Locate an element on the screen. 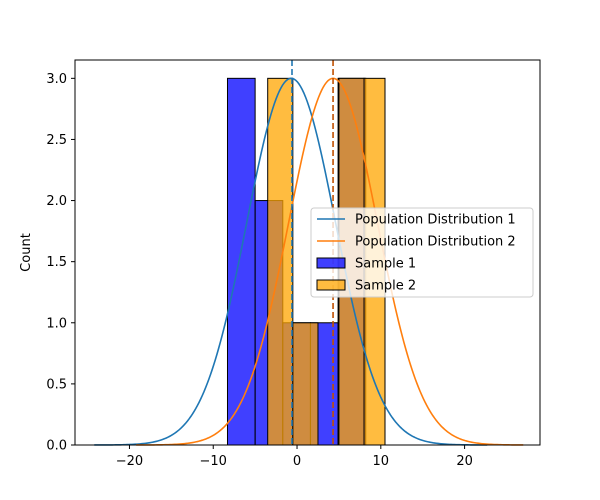  legend-label-population-distribution-2: Population Distribution 2 is located at coordinates (435, 242).